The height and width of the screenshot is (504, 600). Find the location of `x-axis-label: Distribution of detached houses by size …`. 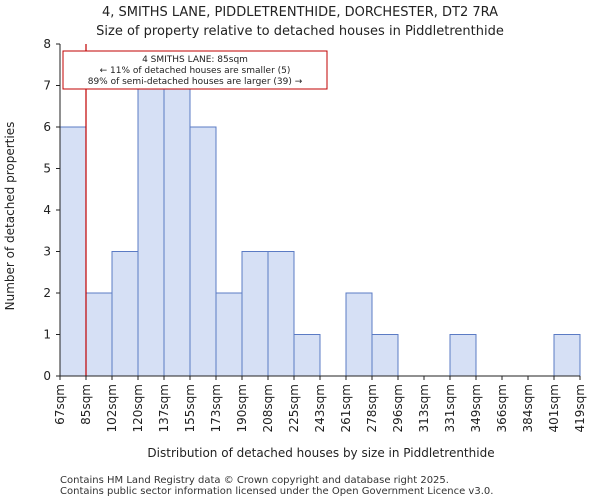

x-axis-label: Distribution of detached houses by size … is located at coordinates (320, 453).